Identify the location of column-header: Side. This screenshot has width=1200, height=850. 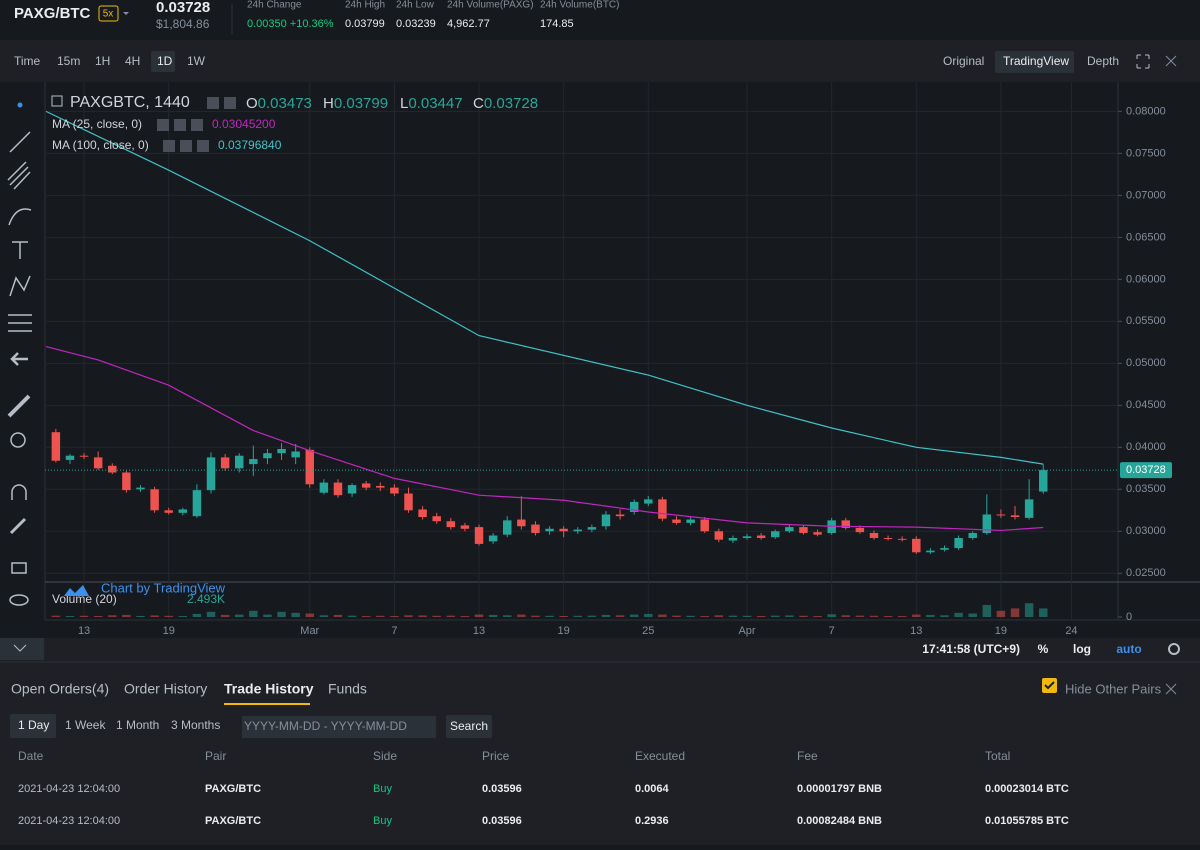
(385, 756).